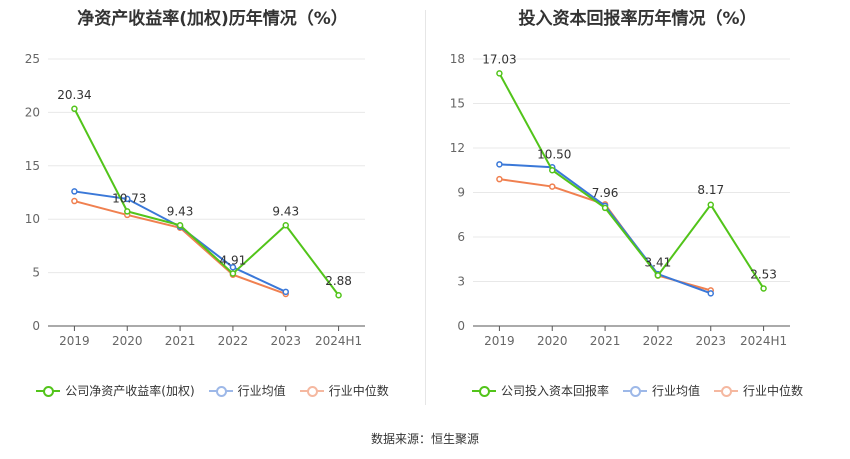  I want to click on y-tick-label: 25, so click(32, 59).